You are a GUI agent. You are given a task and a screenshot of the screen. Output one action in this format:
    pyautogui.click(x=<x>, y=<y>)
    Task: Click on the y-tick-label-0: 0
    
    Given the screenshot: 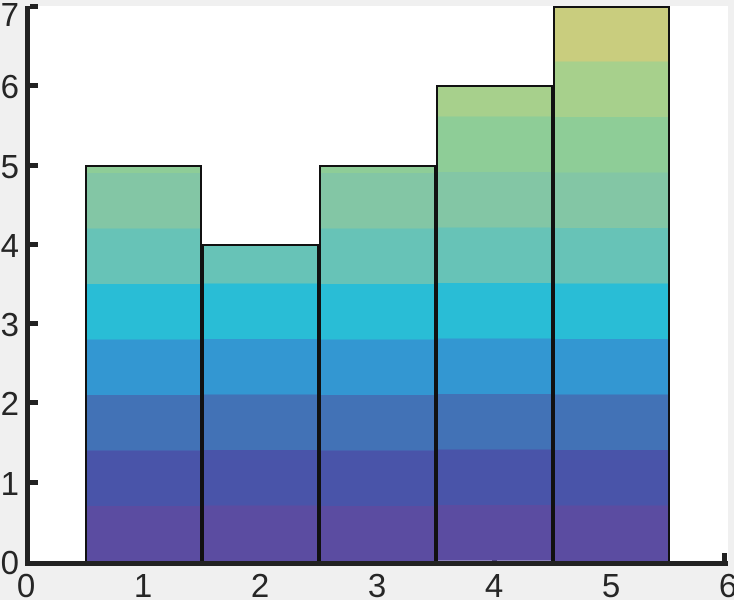 What is the action you would take?
    pyautogui.click(x=9, y=562)
    